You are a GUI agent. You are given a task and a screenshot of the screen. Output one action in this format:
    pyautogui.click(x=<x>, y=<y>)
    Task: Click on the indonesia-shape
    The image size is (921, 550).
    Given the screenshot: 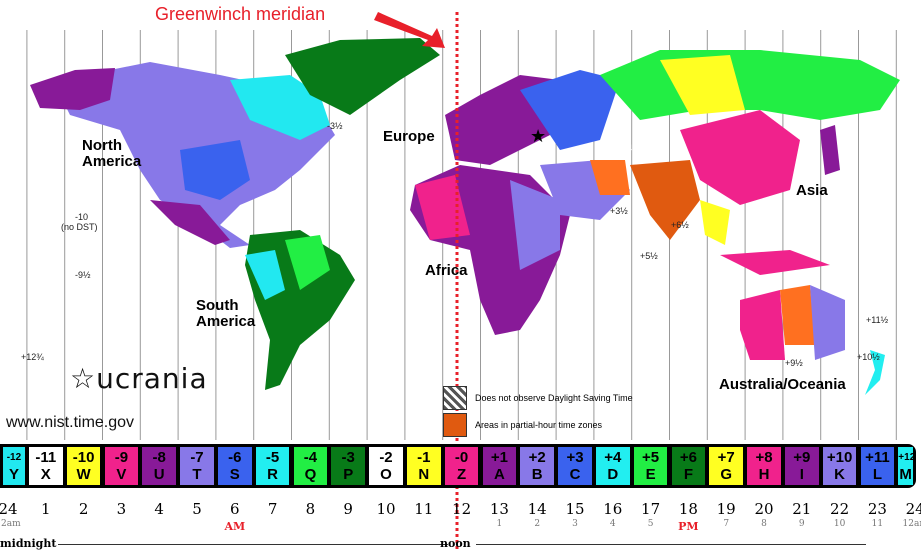 What is the action you would take?
    pyautogui.click(x=775, y=262)
    